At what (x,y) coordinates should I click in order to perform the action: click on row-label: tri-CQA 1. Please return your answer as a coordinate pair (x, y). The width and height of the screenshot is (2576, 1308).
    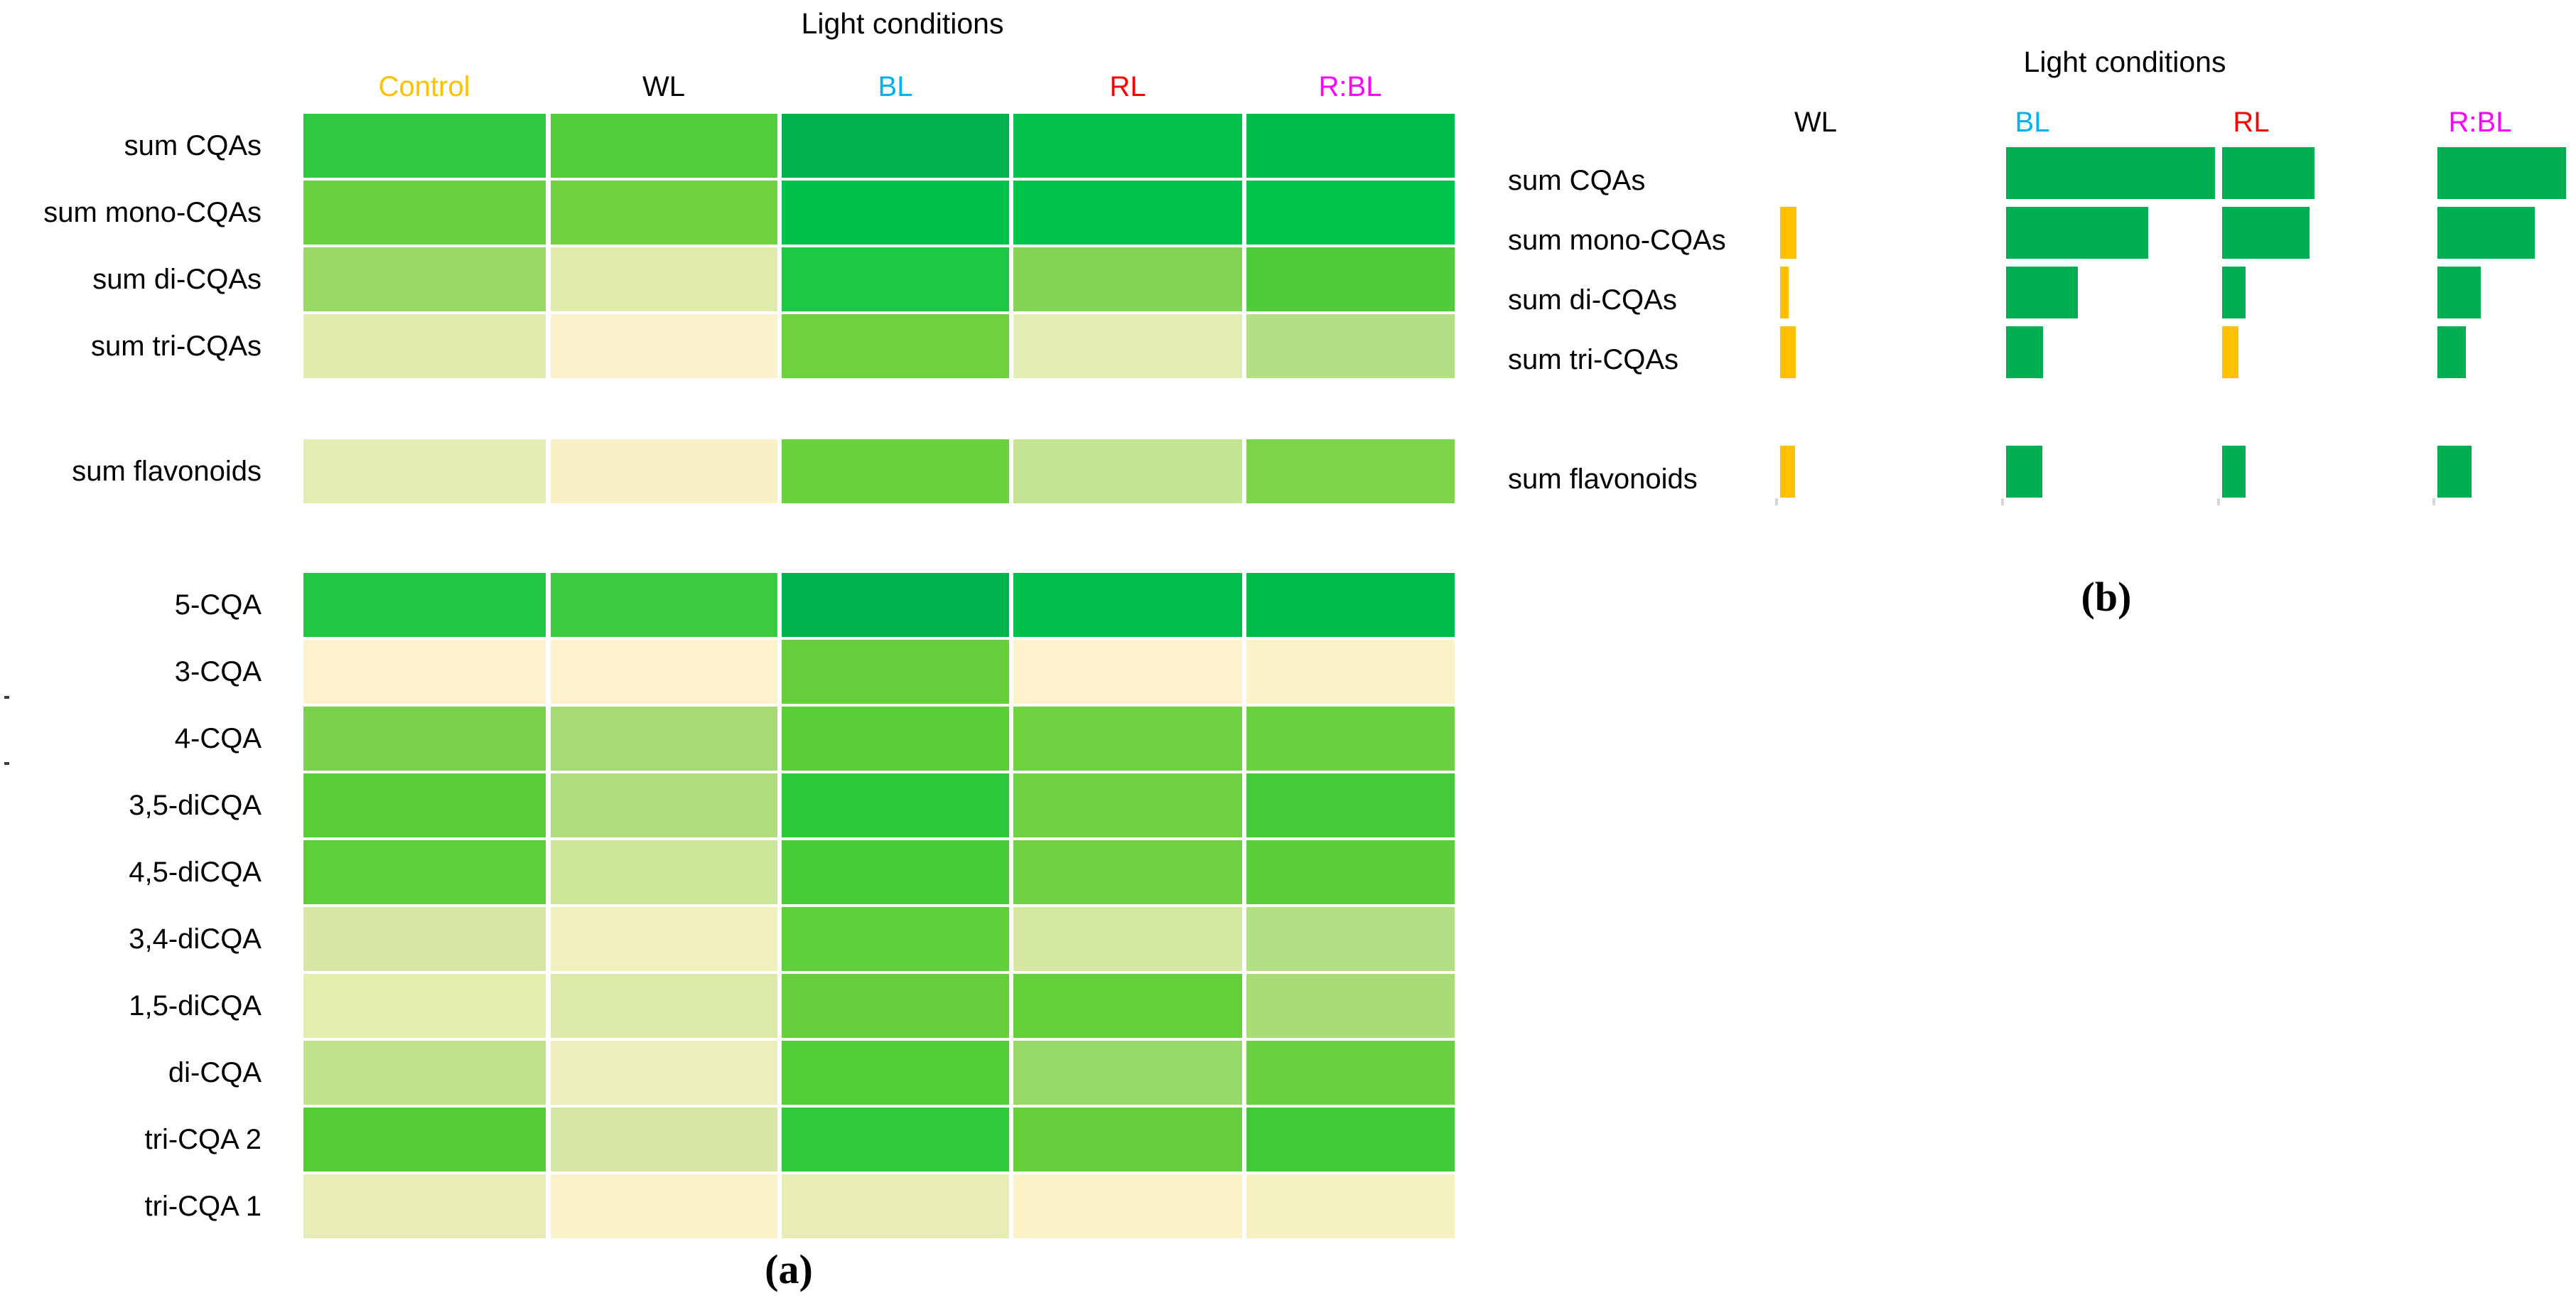
    Looking at the image, I should click on (203, 1206).